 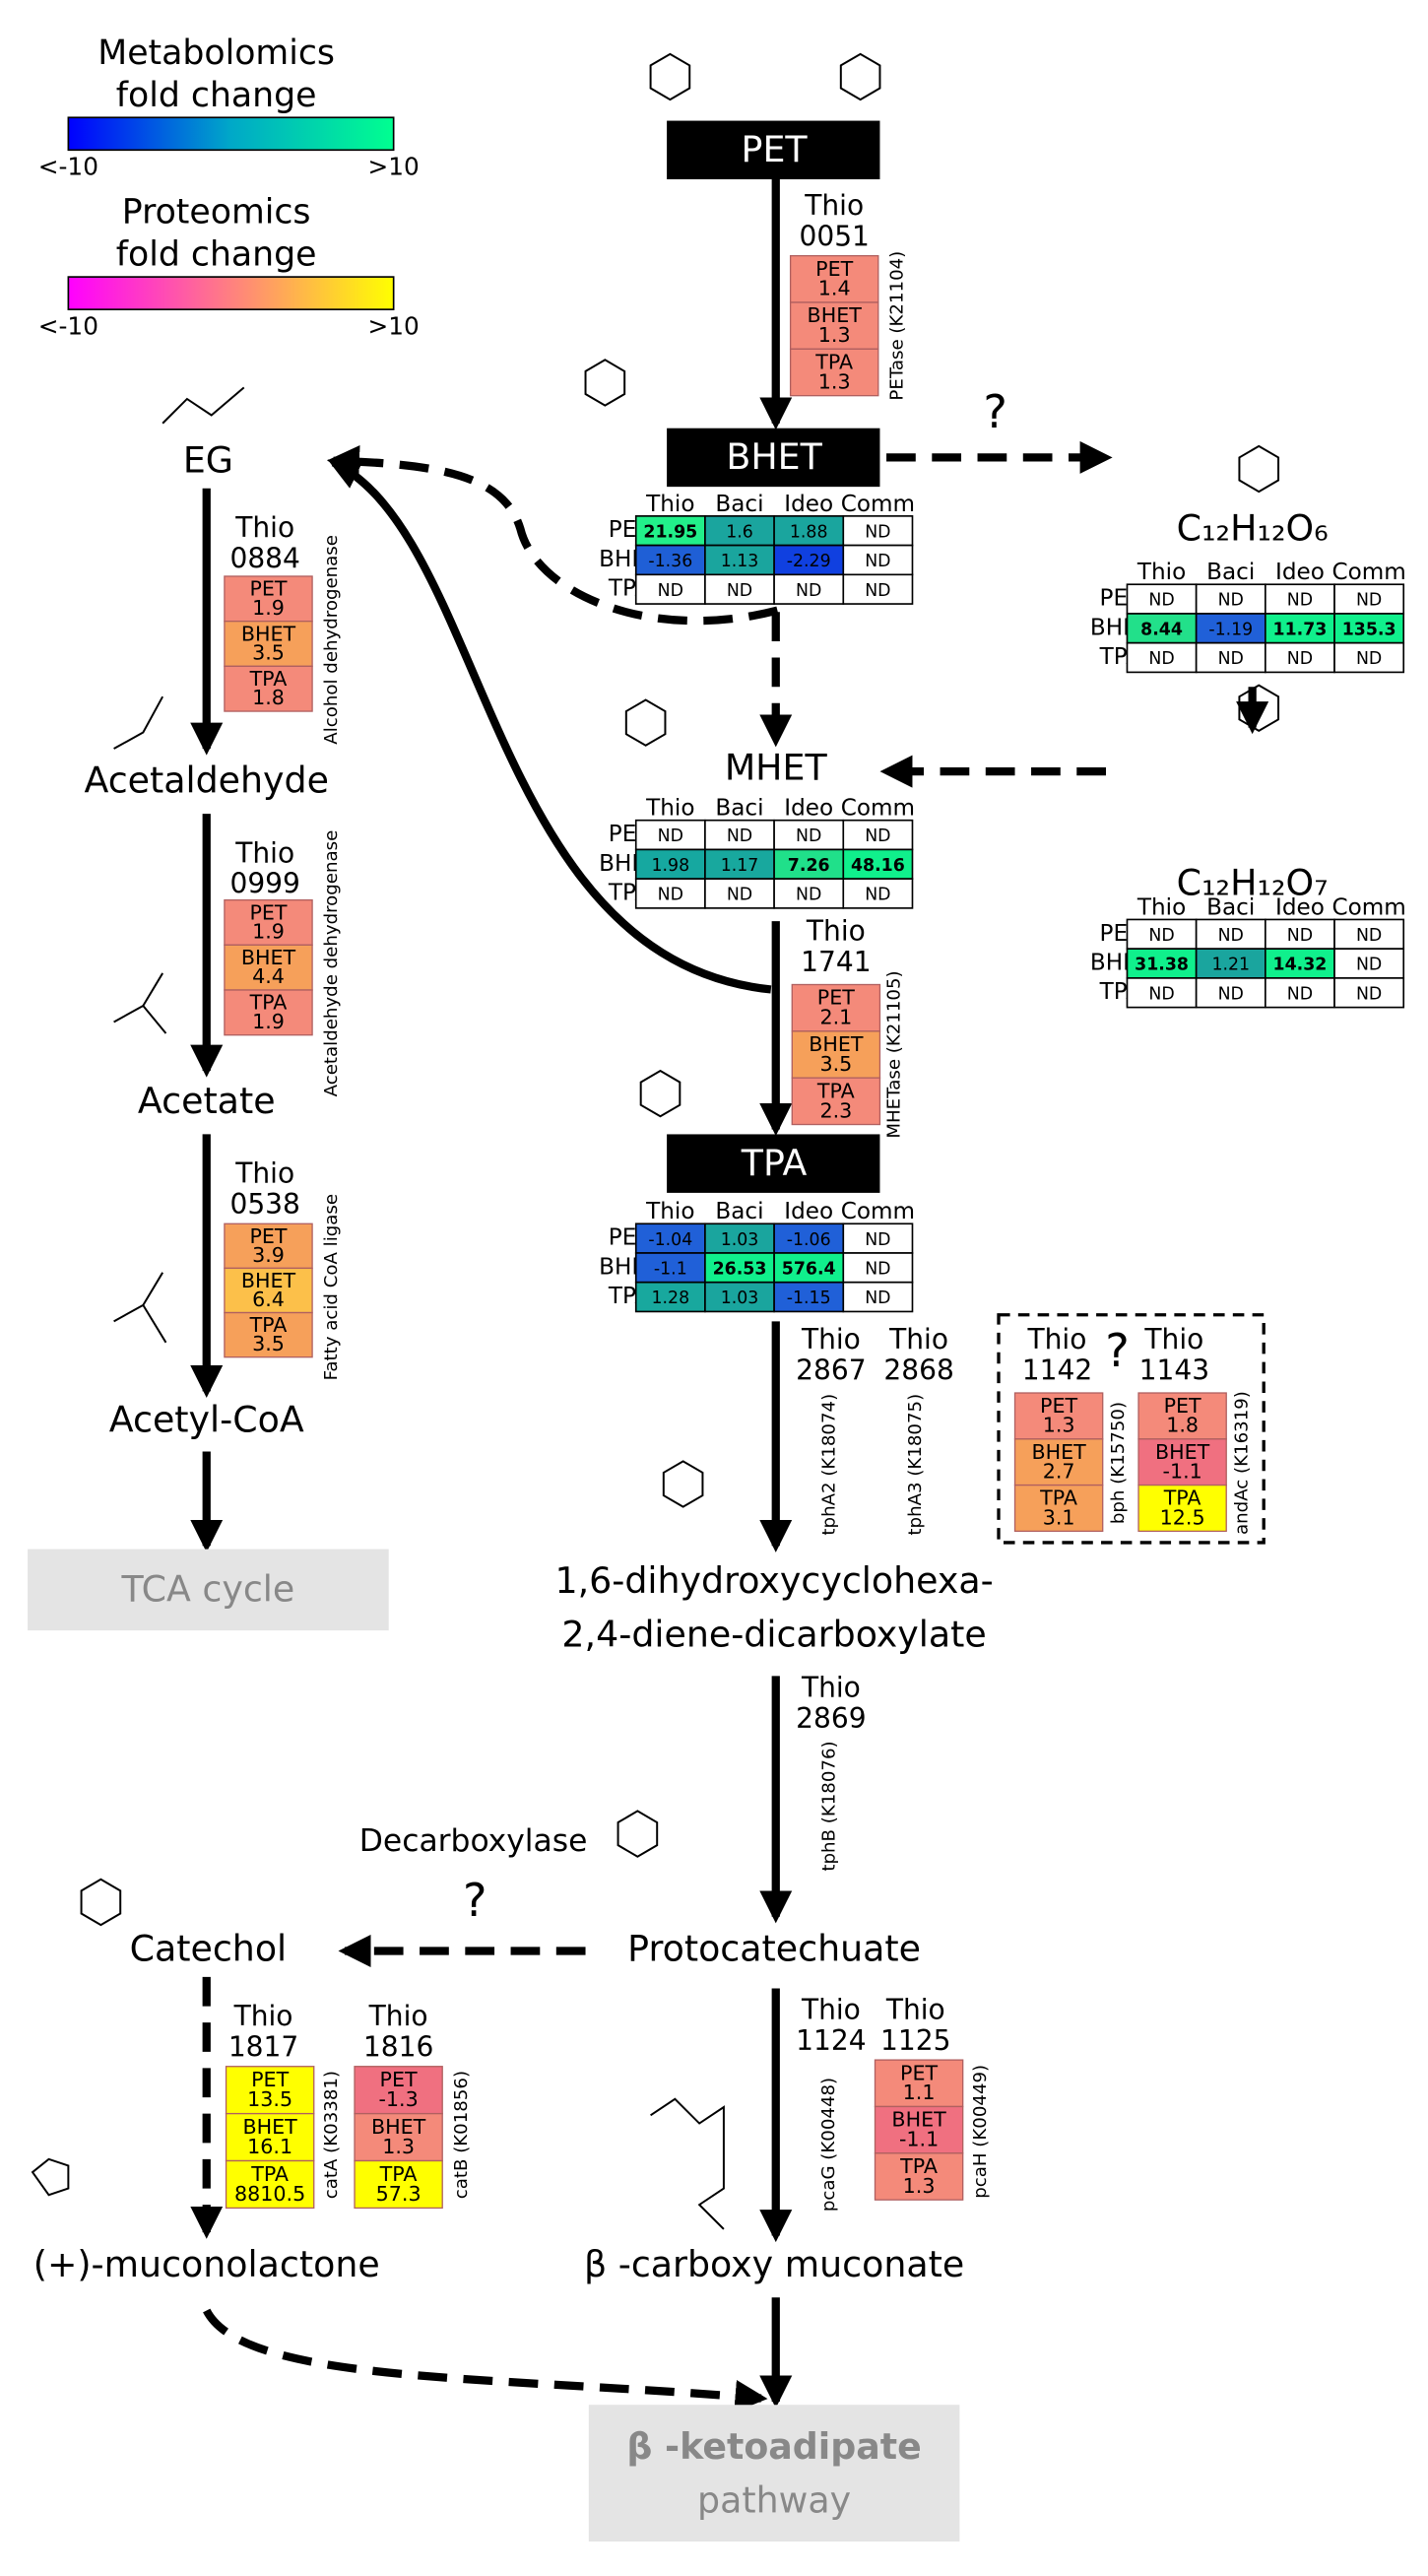 I want to click on gene-id: 0051, so click(x=834, y=236).